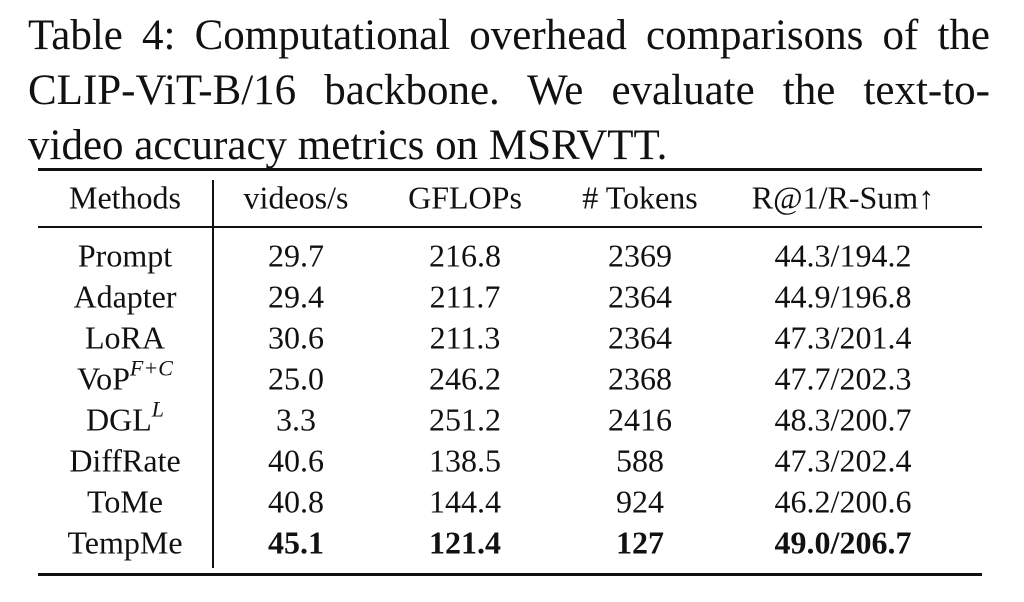 This screenshot has width=1024, height=602. Describe the element at coordinates (843, 197) in the screenshot. I see `header-cell: R@1/R-Sum↑` at that location.